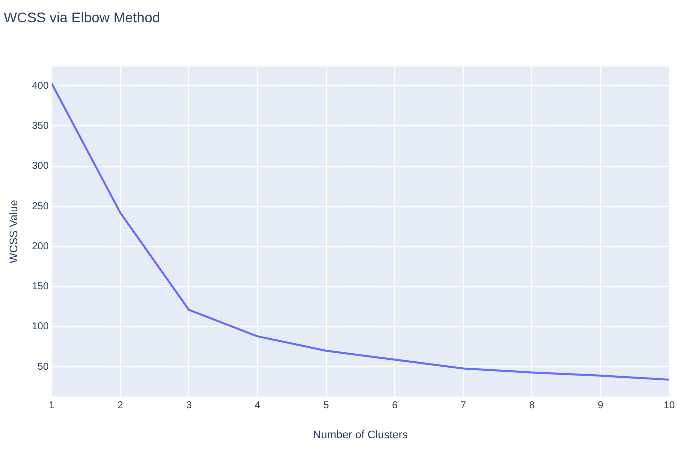 The image size is (678, 450). I want to click on y-tick-label: 250, so click(41, 206).